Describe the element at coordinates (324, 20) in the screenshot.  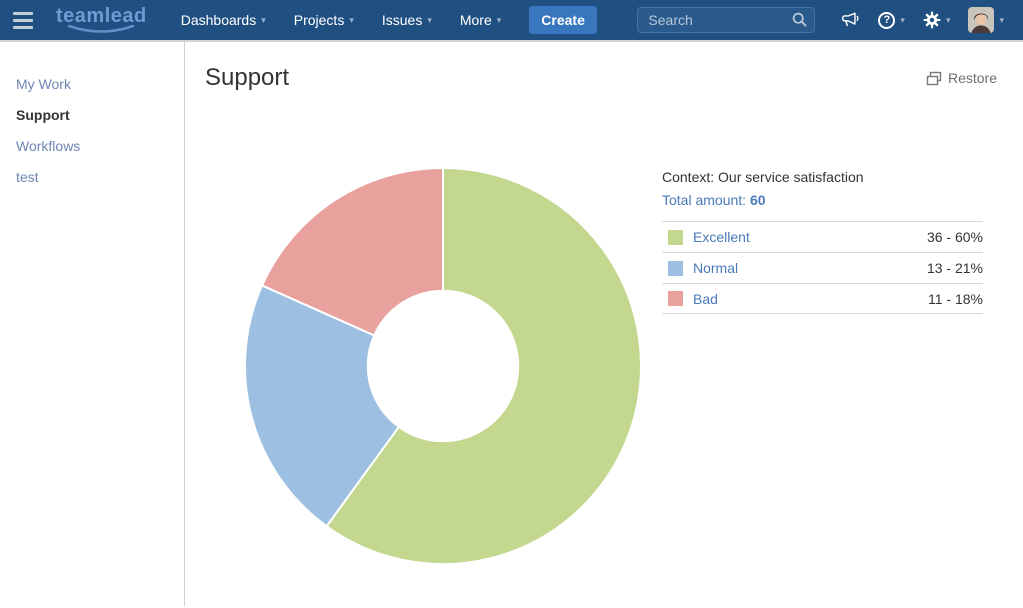
I see `nav-projects: Projects ▾` at that location.